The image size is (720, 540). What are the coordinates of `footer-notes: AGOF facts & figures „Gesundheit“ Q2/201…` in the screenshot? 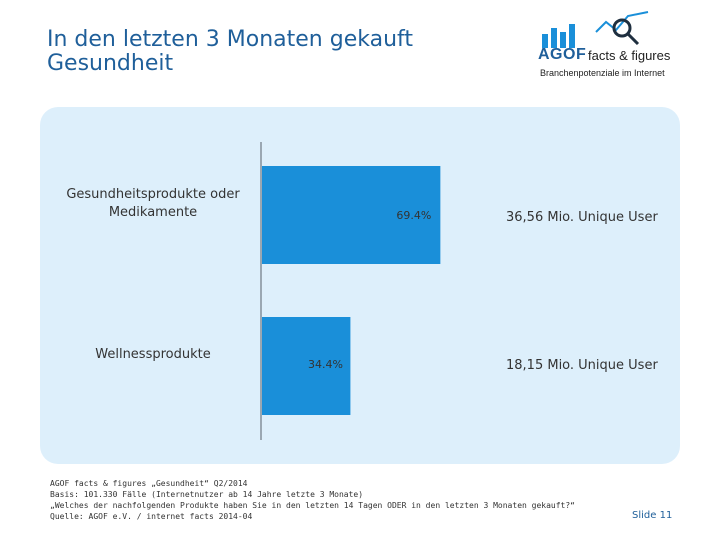 It's located at (330, 500).